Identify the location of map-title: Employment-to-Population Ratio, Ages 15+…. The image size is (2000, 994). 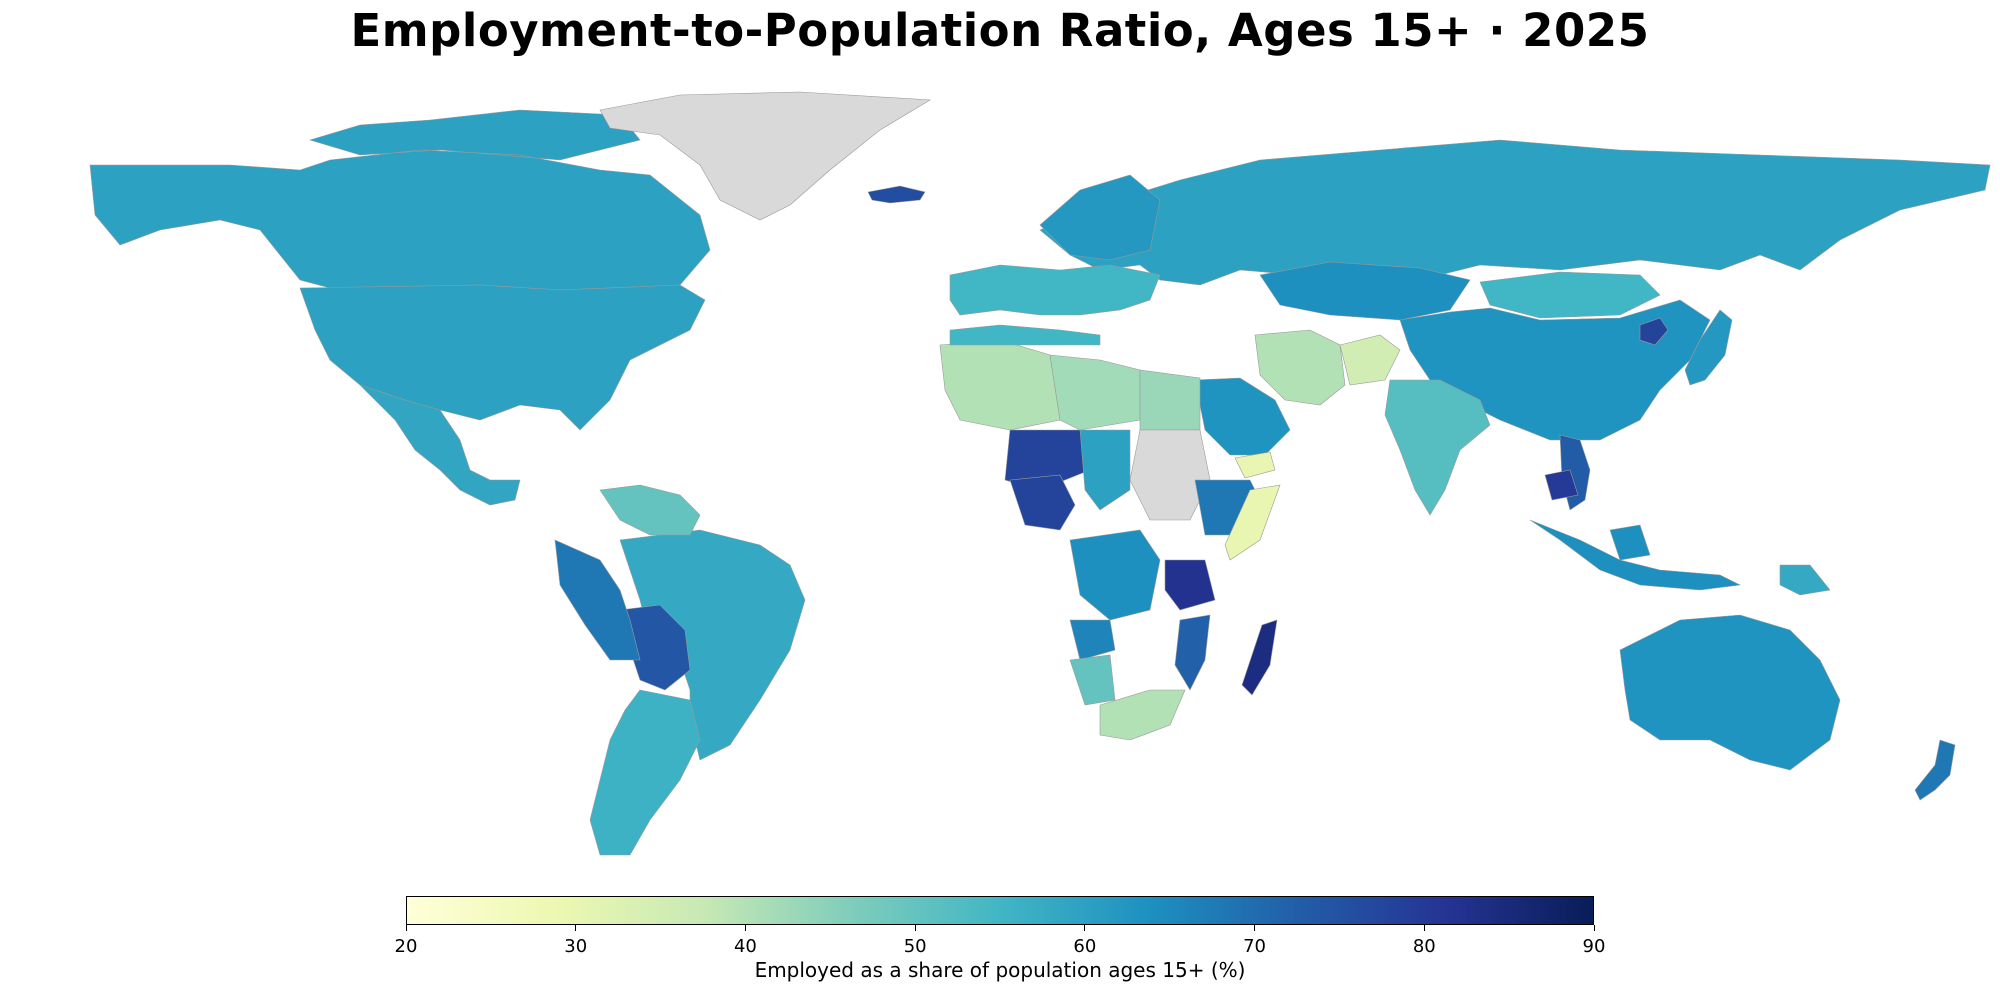
(1000, 30).